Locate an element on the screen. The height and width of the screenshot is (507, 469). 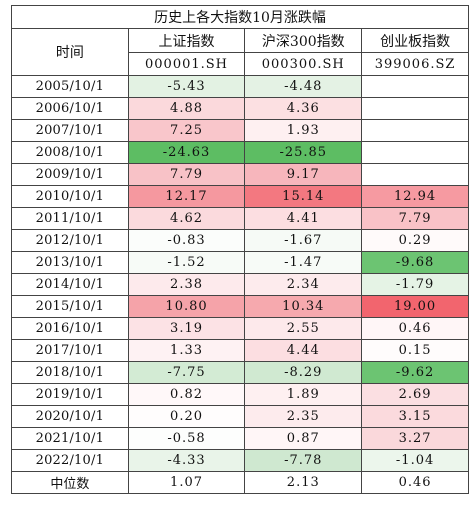
cell-csi300: 4.44 is located at coordinates (303, 350).